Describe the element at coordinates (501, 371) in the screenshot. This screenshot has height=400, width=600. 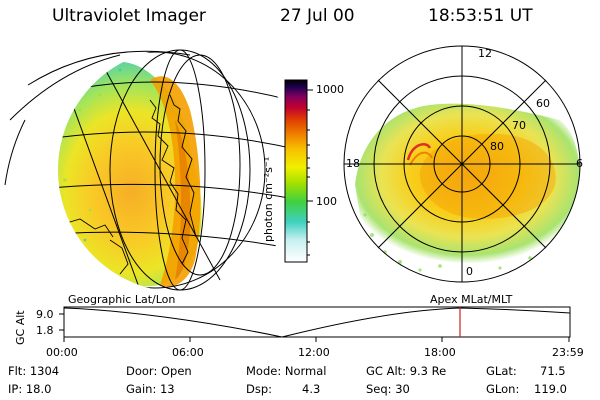
I see `glat-label: GLat:` at that location.